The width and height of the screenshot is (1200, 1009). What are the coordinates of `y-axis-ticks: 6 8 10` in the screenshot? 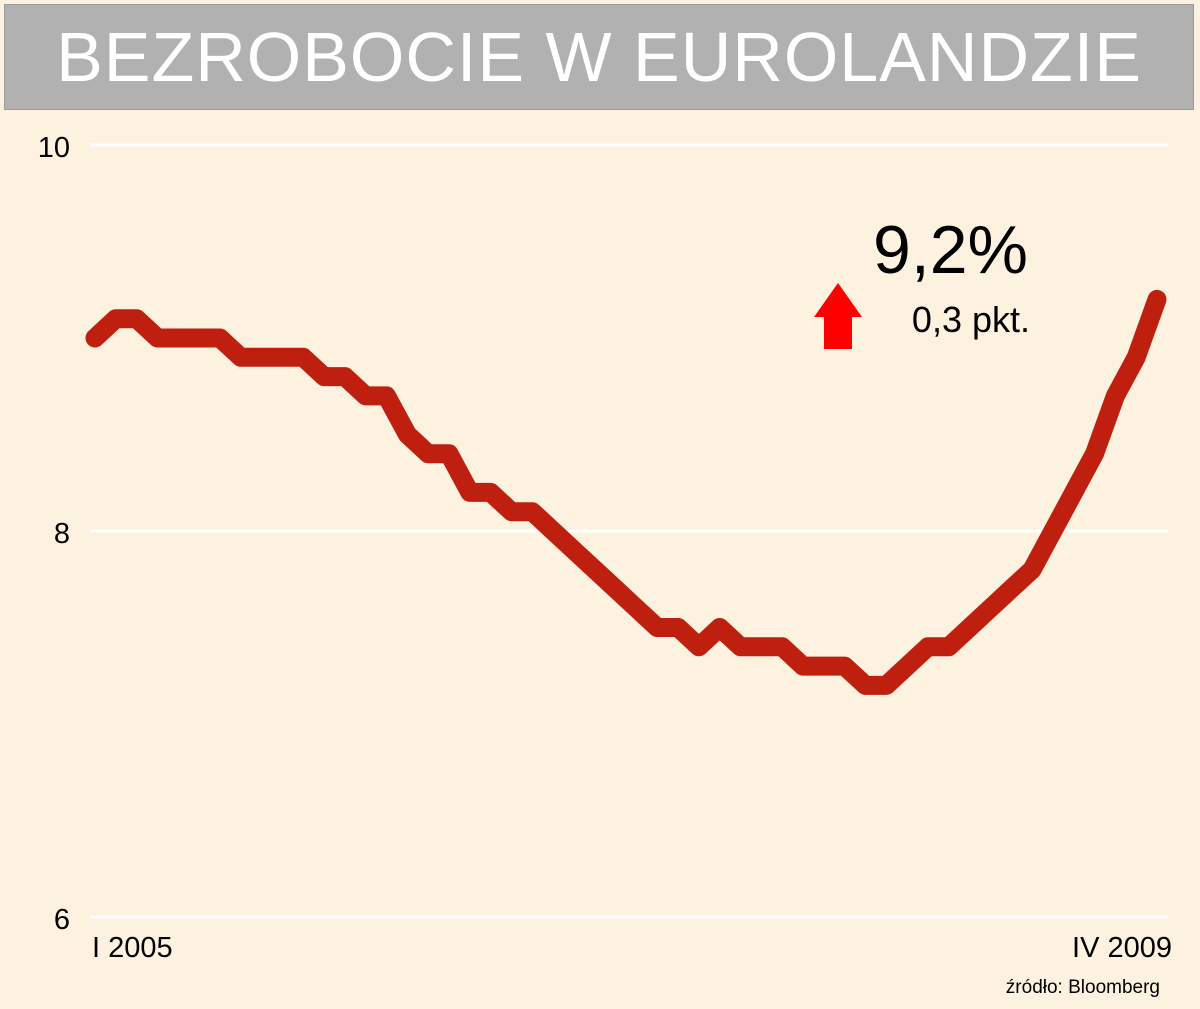 It's located at (54, 534).